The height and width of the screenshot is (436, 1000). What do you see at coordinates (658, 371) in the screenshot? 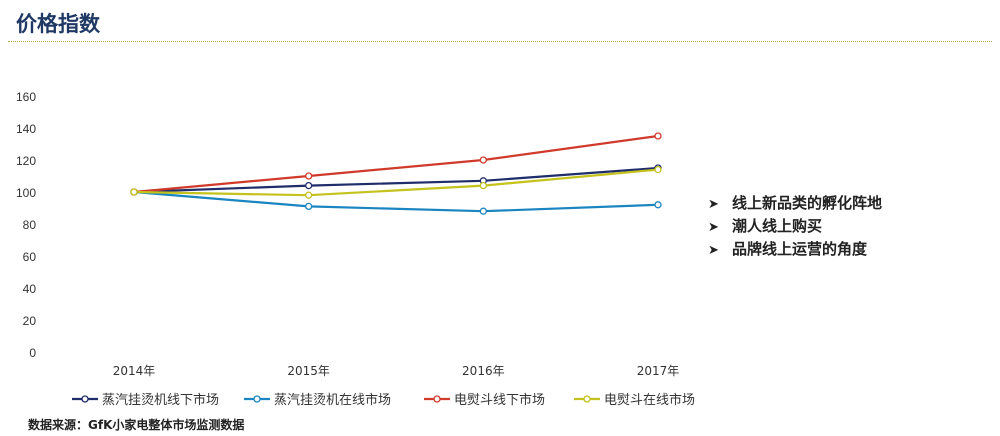
I see `x-tick-label: 2017年` at bounding box center [658, 371].